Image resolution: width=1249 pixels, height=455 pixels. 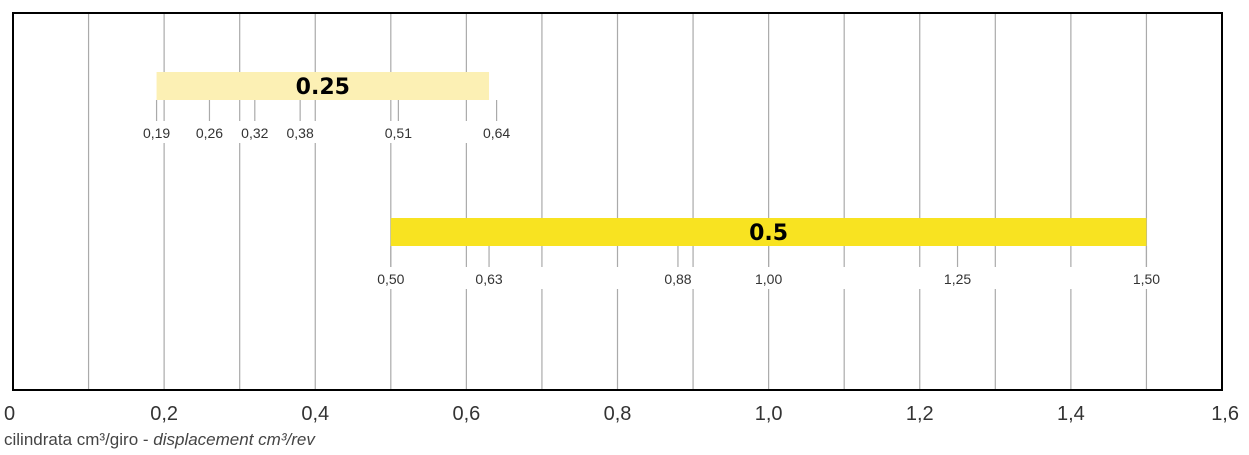 What do you see at coordinates (957, 279) in the screenshot?
I see `point-label: 1,25` at bounding box center [957, 279].